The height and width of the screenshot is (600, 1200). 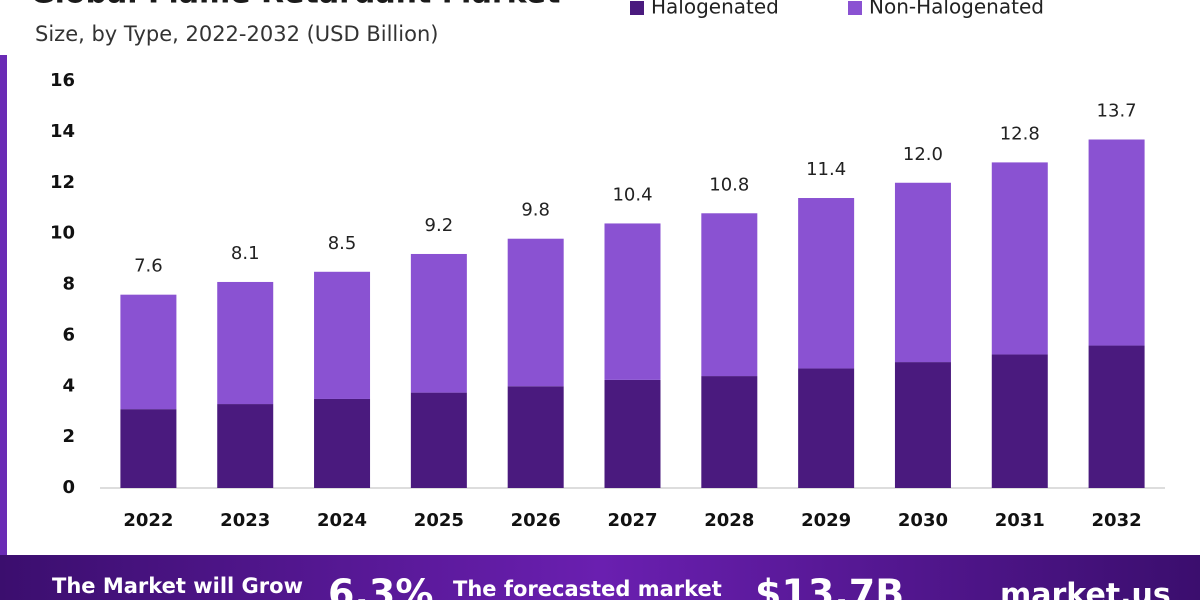 I want to click on chart-subtitle: Size, by Type, 2022-2032 (USD Billion), so click(x=236, y=34).